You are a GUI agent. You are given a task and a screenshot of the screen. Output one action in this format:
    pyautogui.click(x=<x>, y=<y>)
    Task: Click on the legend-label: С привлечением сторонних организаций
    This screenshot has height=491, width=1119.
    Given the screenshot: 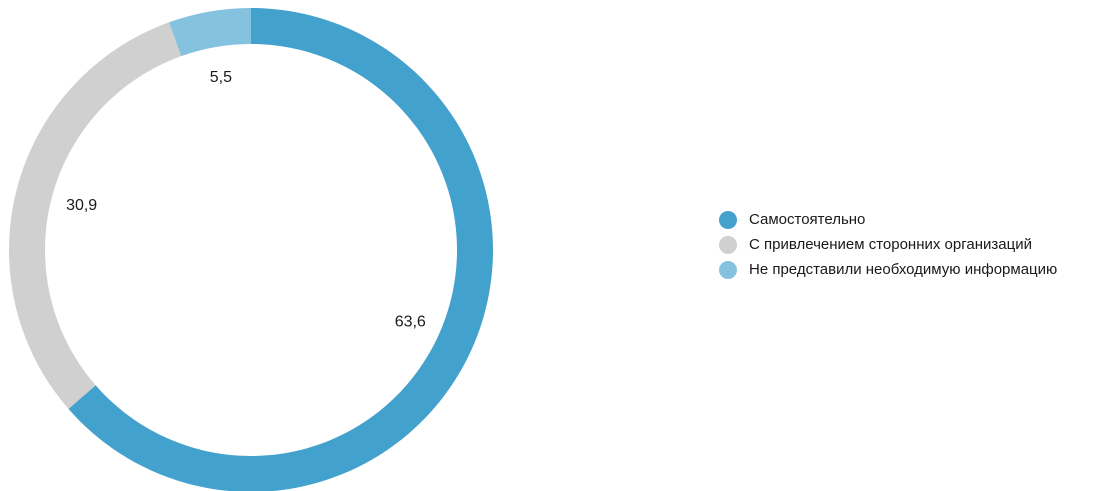 What is the action you would take?
    pyautogui.click(x=890, y=244)
    